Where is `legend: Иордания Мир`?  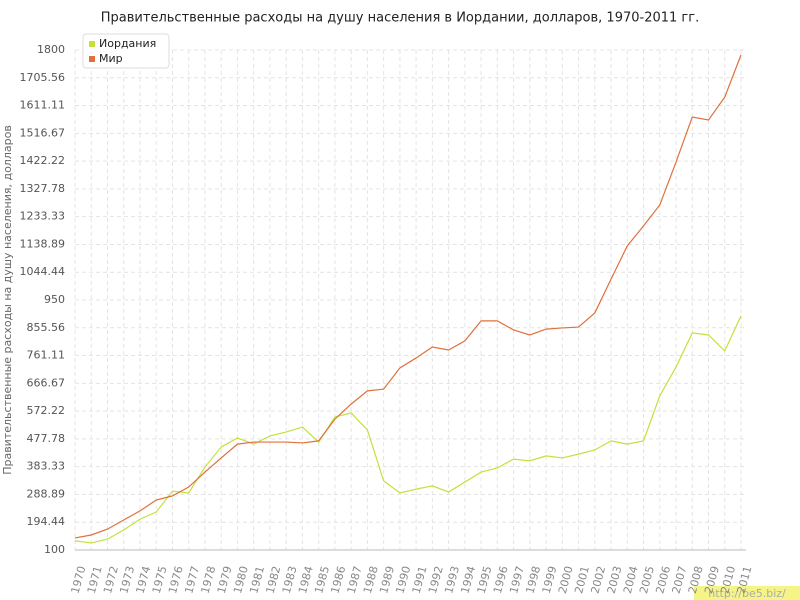 legend: Иордания Мир is located at coordinates (126, 51).